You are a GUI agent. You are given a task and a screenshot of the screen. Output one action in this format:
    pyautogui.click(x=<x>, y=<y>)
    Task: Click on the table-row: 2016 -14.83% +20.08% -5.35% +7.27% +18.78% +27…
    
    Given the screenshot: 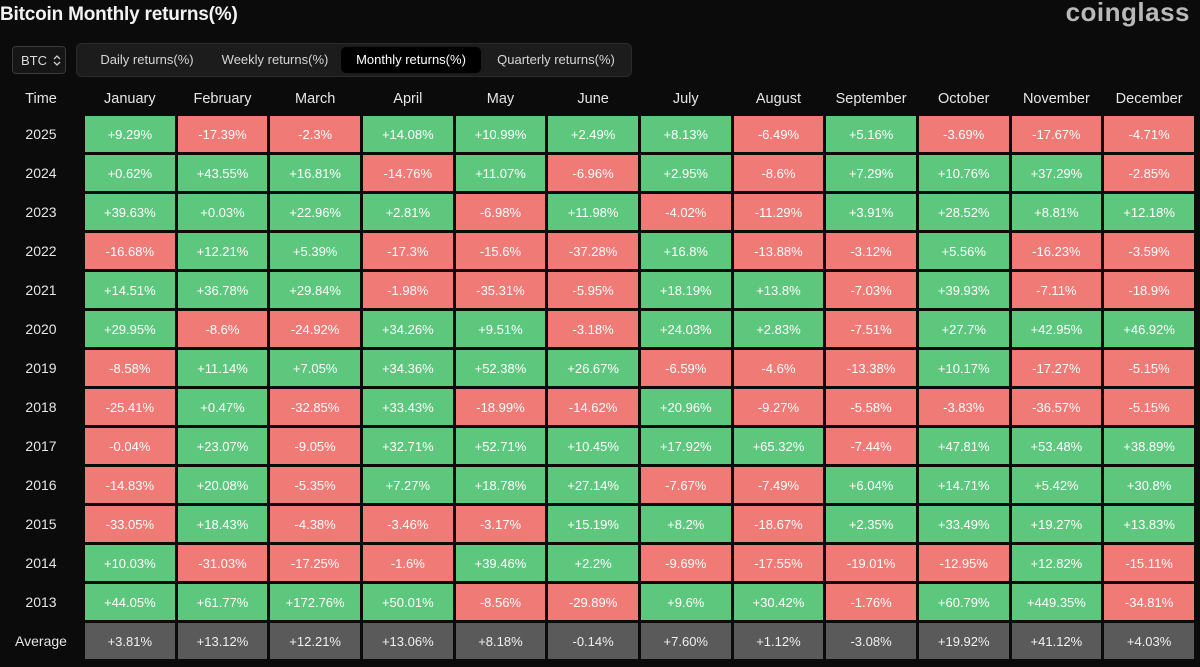 What is the action you would take?
    pyautogui.click(x=597, y=485)
    